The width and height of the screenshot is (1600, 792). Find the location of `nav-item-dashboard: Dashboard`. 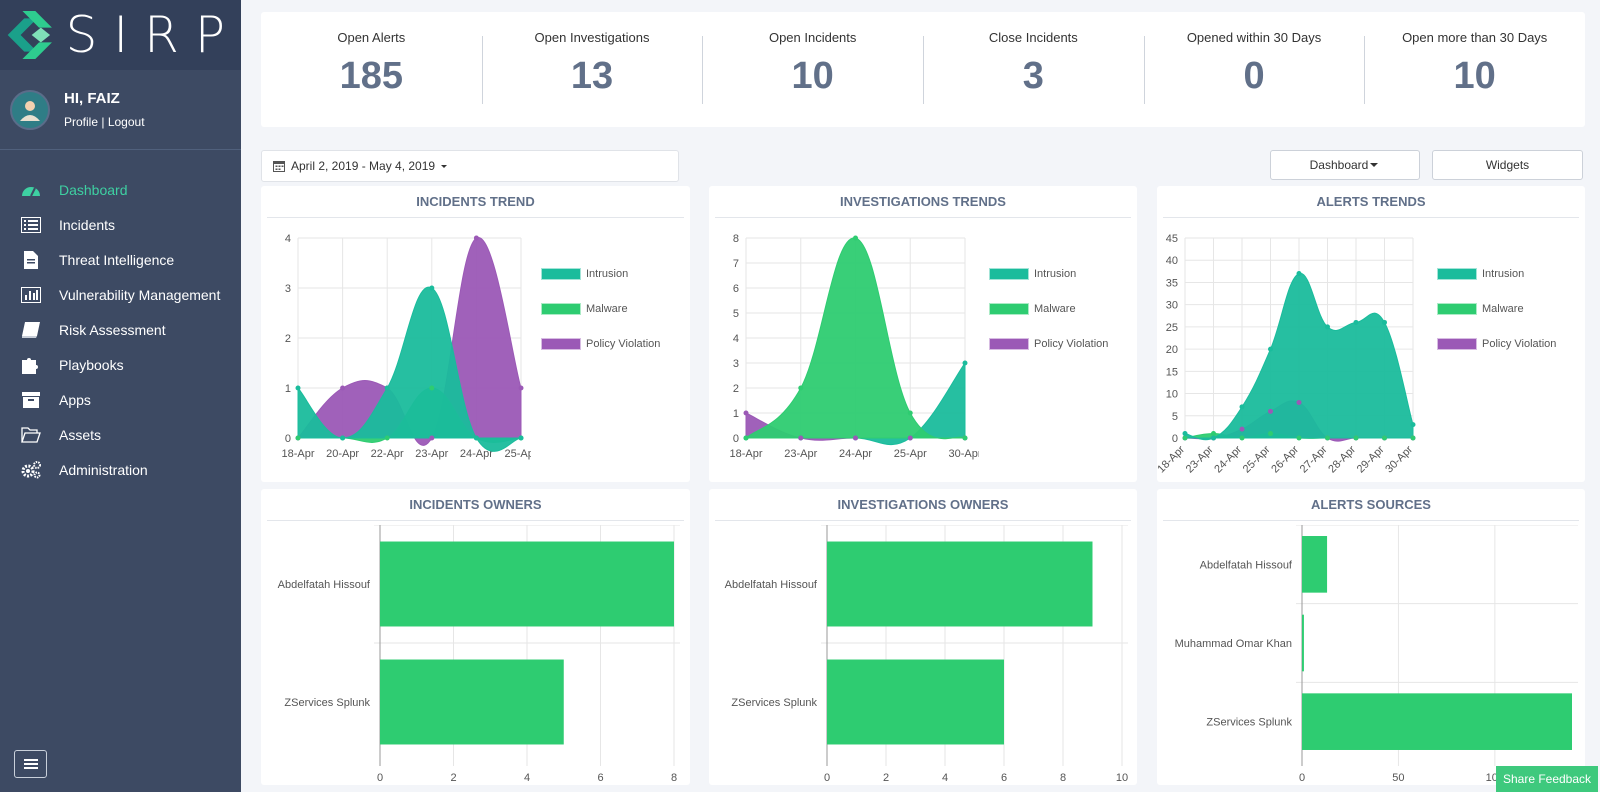

nav-item-dashboard: Dashboard is located at coordinates (120, 189).